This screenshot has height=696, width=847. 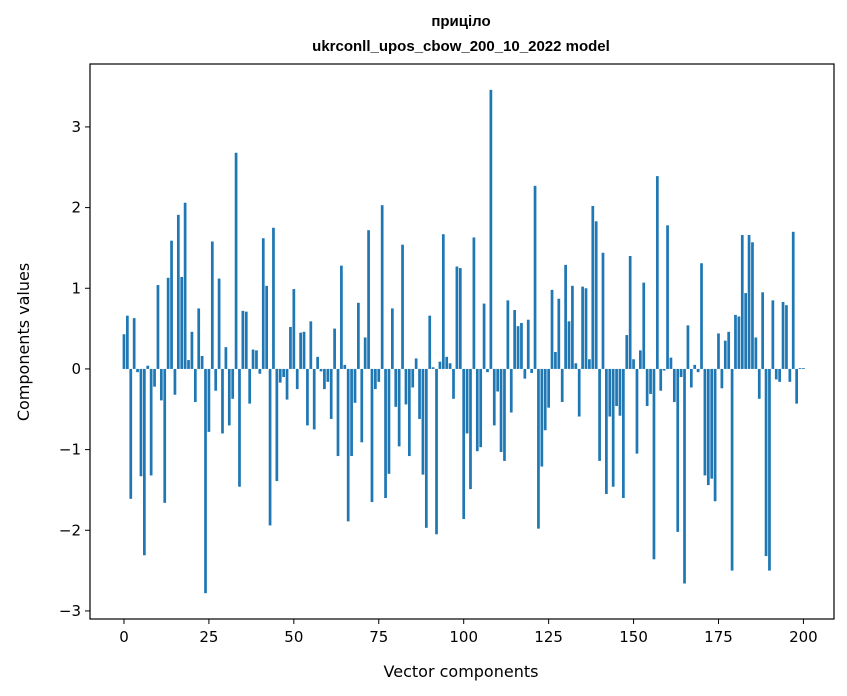 What do you see at coordinates (461, 46) in the screenshot?
I see `chart-title-line-2: ukrconll_upos_cbow_200_10_2022 model` at bounding box center [461, 46].